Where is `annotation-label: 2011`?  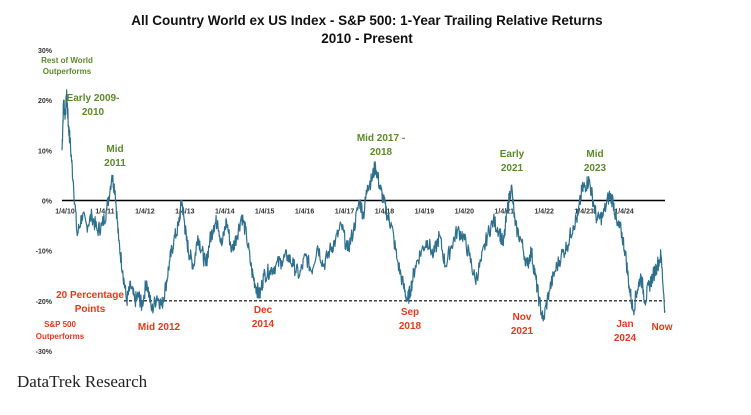
annotation-label: 2011 is located at coordinates (115, 163).